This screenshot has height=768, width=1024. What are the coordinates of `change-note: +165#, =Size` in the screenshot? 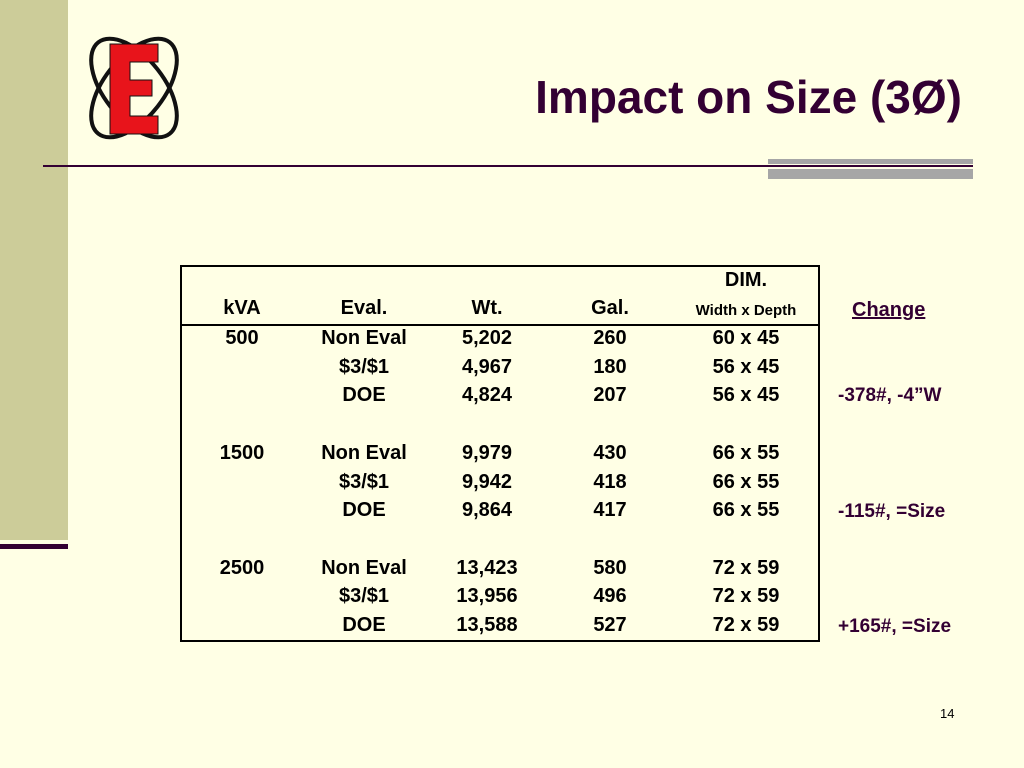 It's located at (895, 626).